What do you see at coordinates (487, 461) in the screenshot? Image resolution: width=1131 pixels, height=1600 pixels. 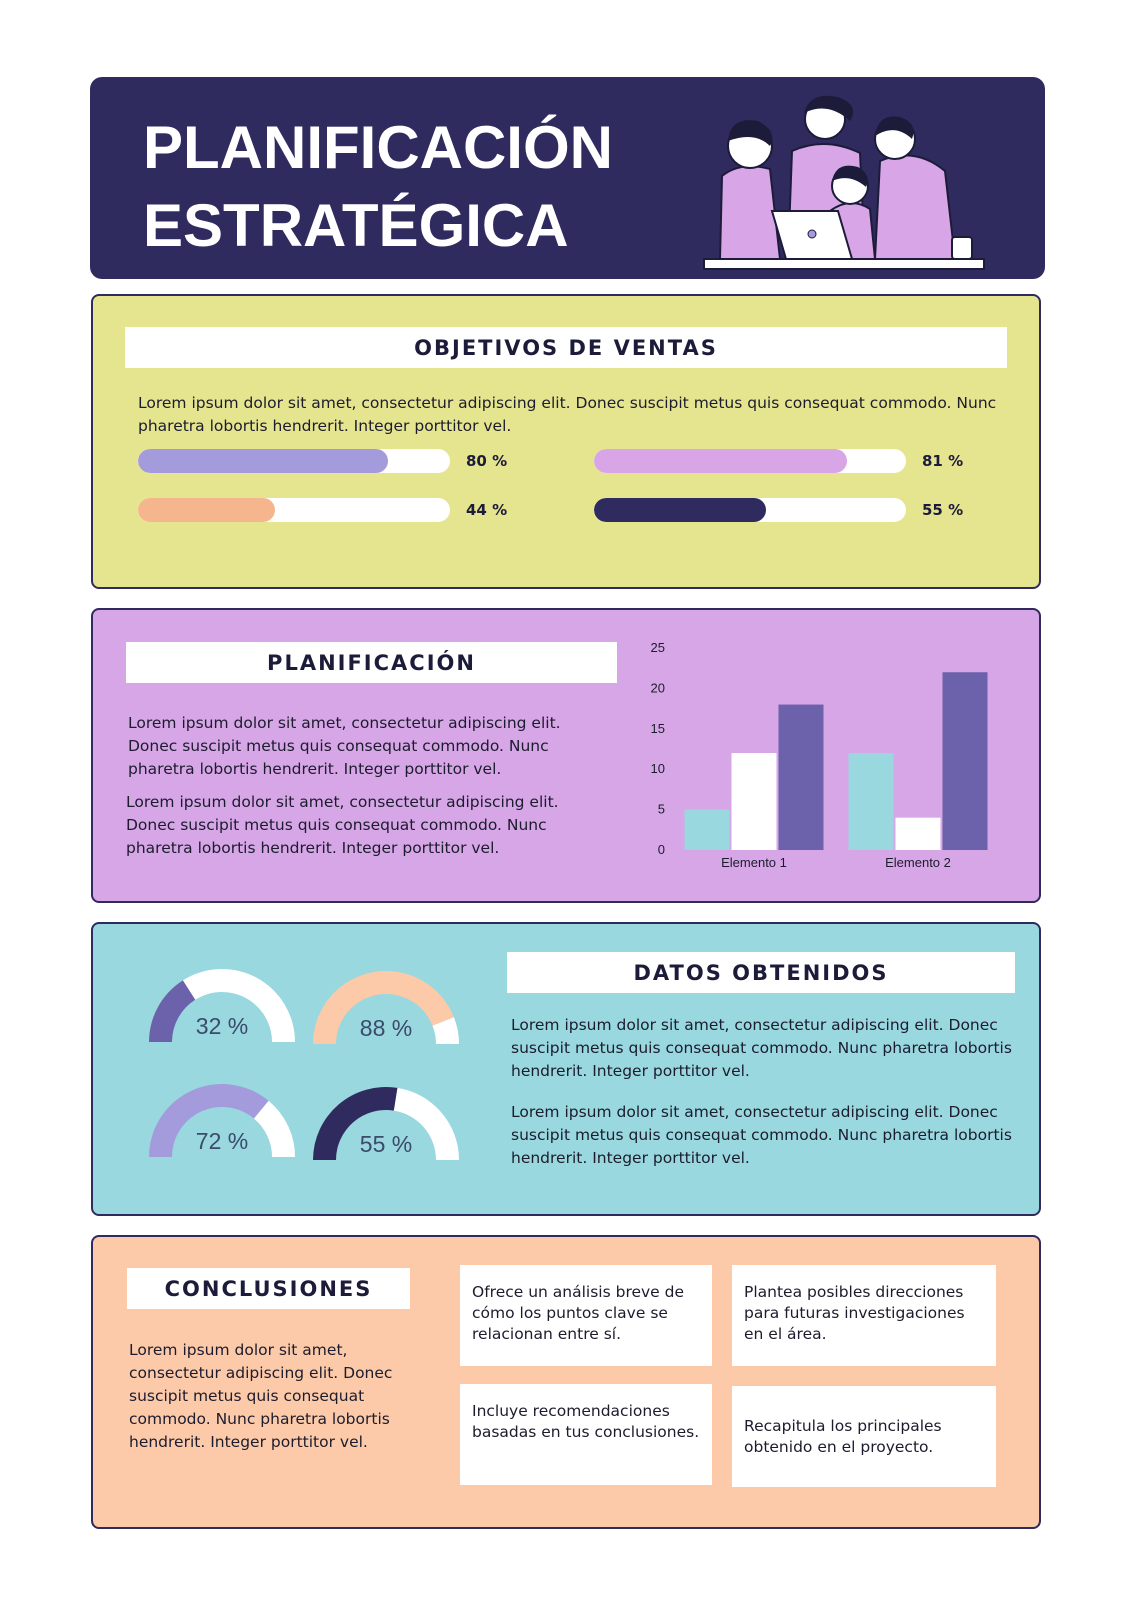 I see `progress-label: 80 %` at bounding box center [487, 461].